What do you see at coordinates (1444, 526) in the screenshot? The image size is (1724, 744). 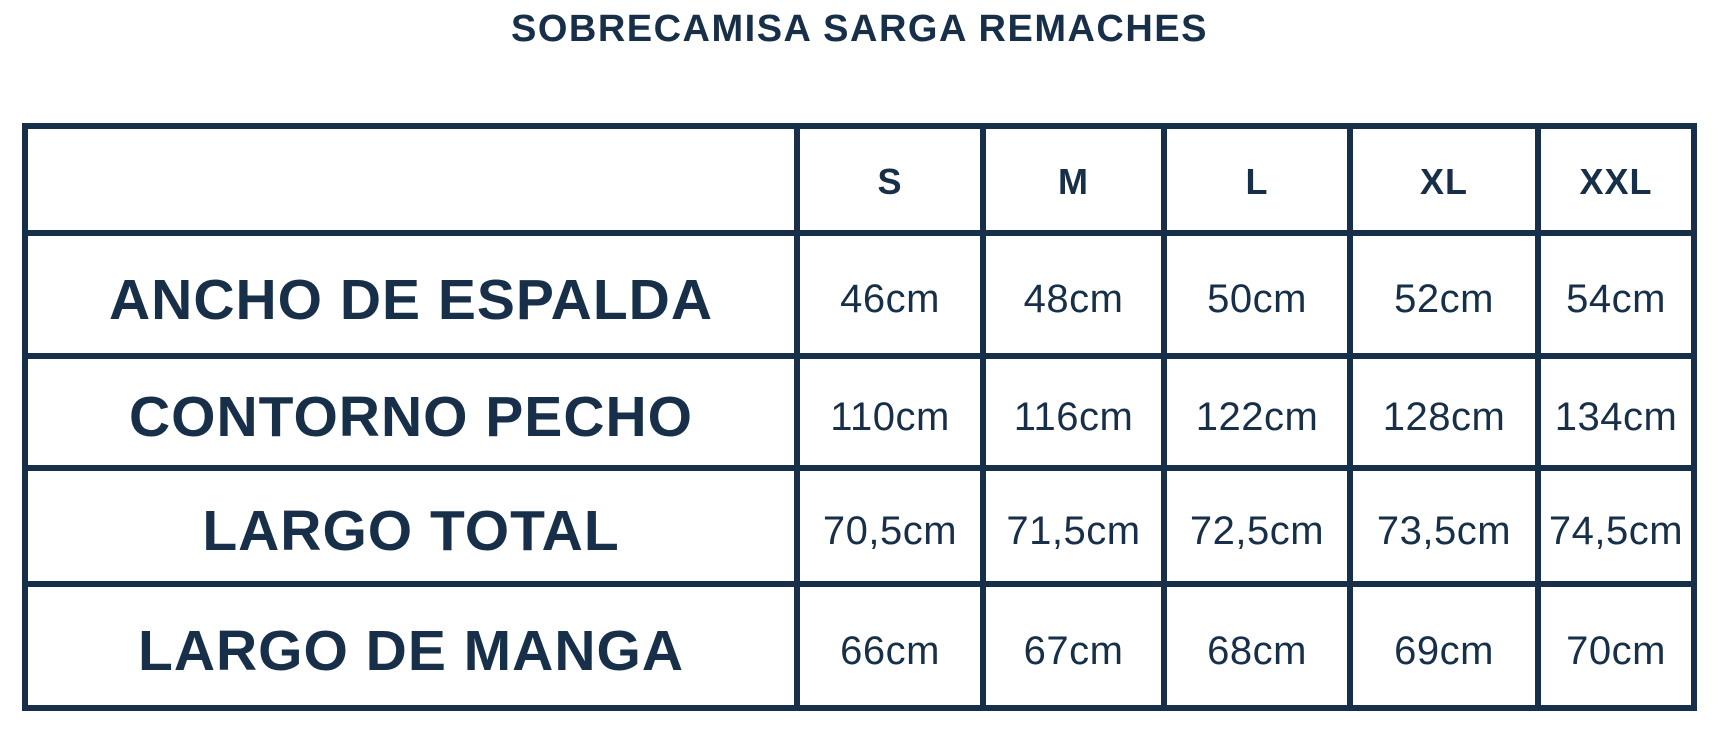 I see `value-largo-total-xl: 73,5cm` at bounding box center [1444, 526].